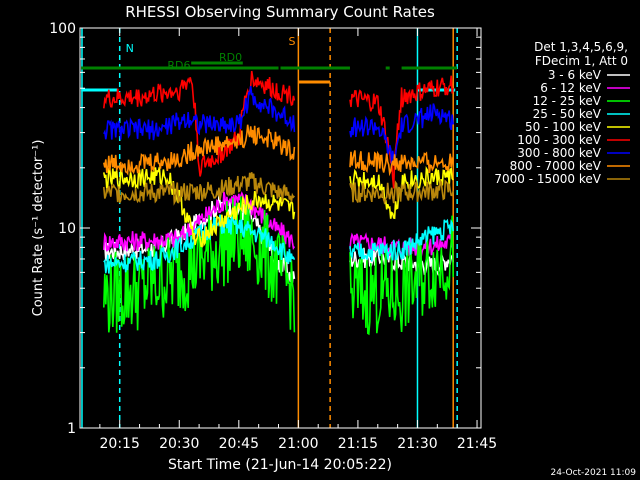 This screenshot has height=480, width=640. What do you see at coordinates (239, 444) in the screenshot?
I see `x-tick-label: 20:45` at bounding box center [239, 444].